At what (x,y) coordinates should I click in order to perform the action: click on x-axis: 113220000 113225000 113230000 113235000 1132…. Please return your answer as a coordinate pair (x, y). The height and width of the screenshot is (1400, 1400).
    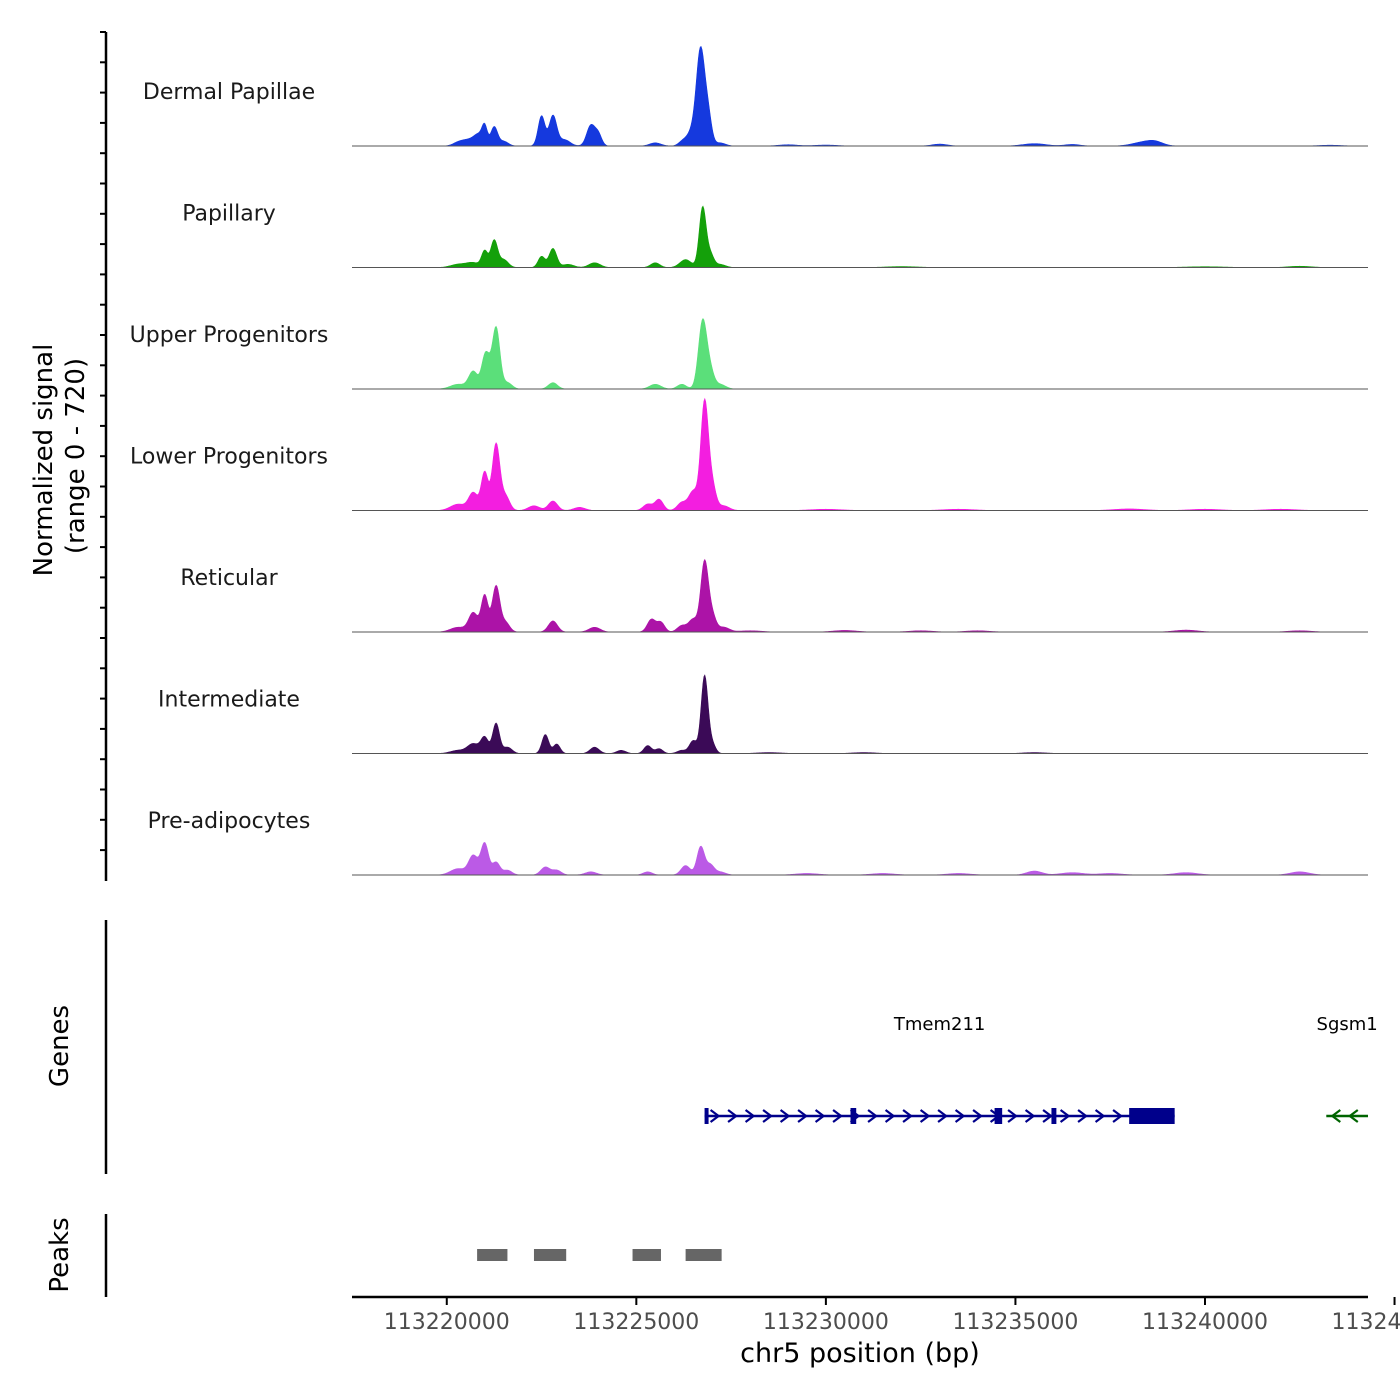
    Looking at the image, I should click on (876, 1315).